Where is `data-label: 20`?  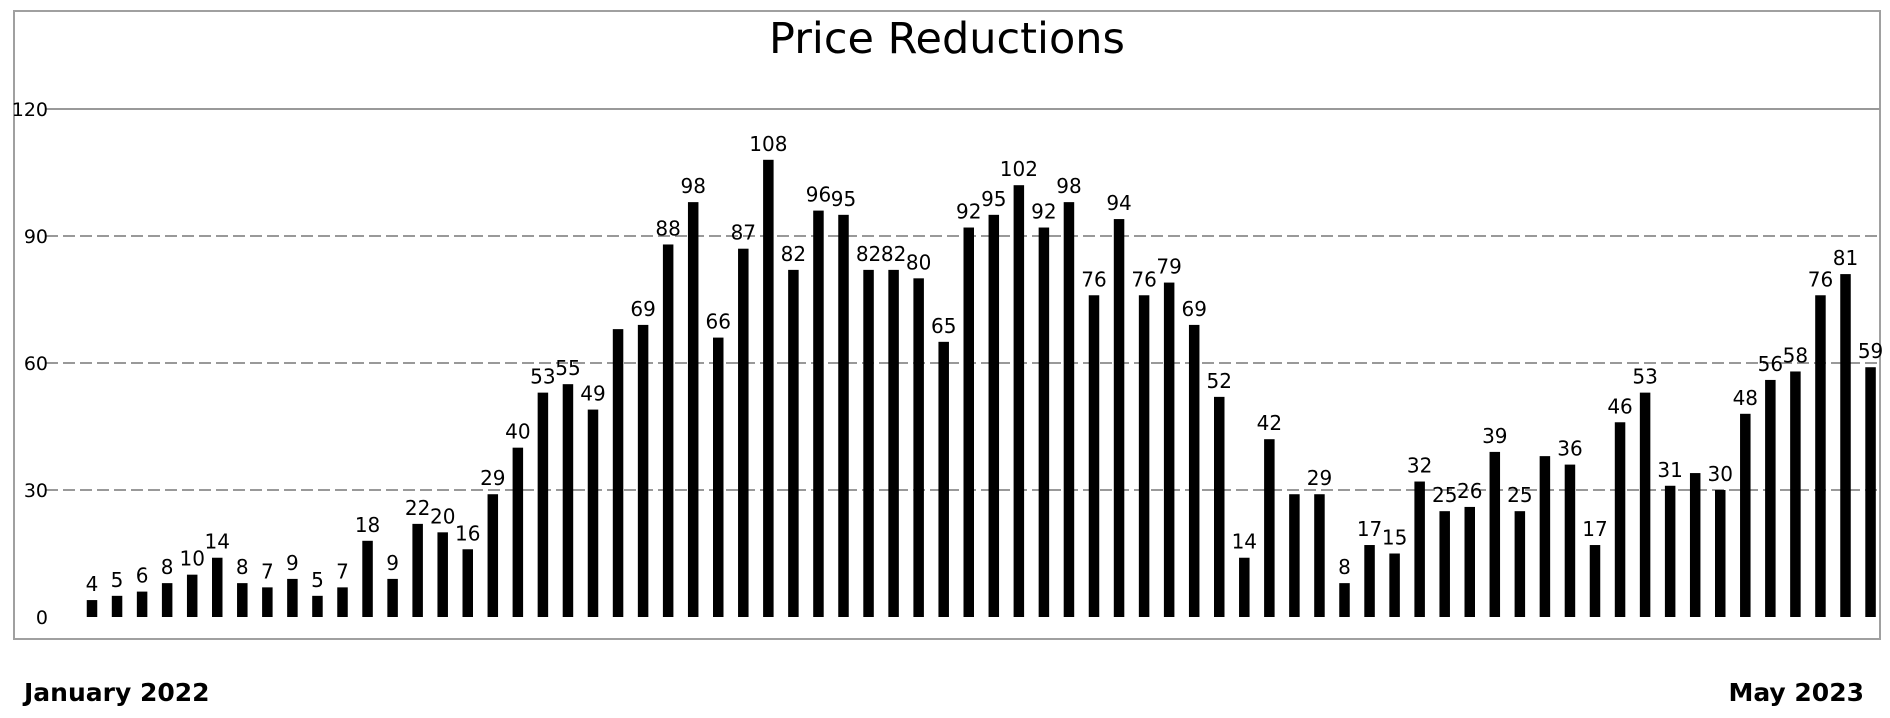
data-label: 20 is located at coordinates (442, 516).